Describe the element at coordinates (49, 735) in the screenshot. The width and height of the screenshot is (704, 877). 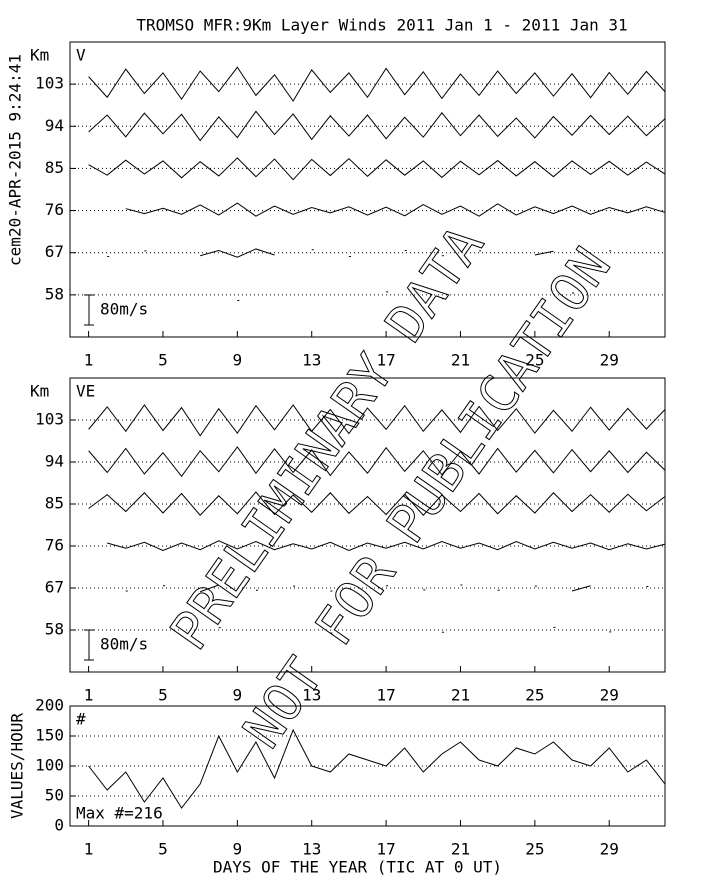
I see `y-tick-label: 150` at that location.